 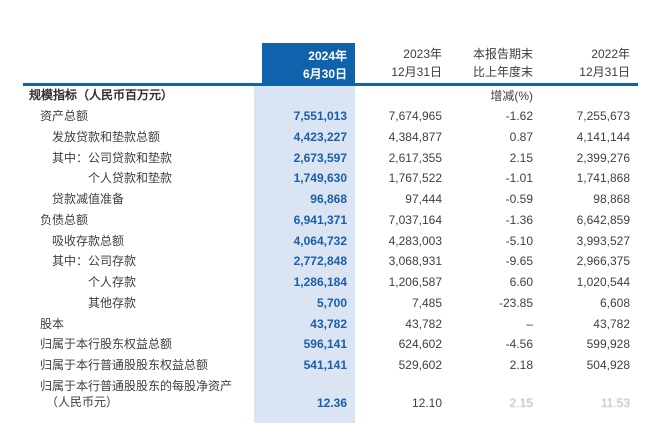 I want to click on column-header-current-line2: 6月30日, so click(x=324, y=73).